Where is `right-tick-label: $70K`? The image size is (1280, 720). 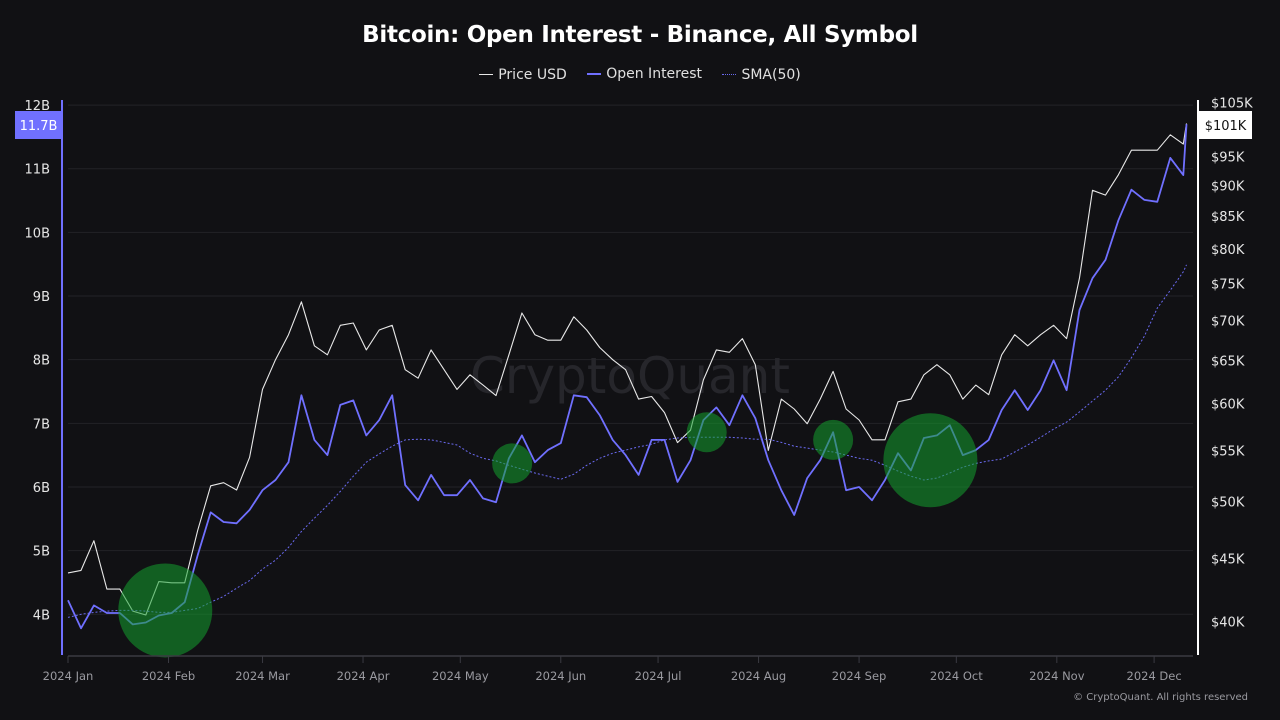
right-tick-label: $70K is located at coordinates (1228, 322).